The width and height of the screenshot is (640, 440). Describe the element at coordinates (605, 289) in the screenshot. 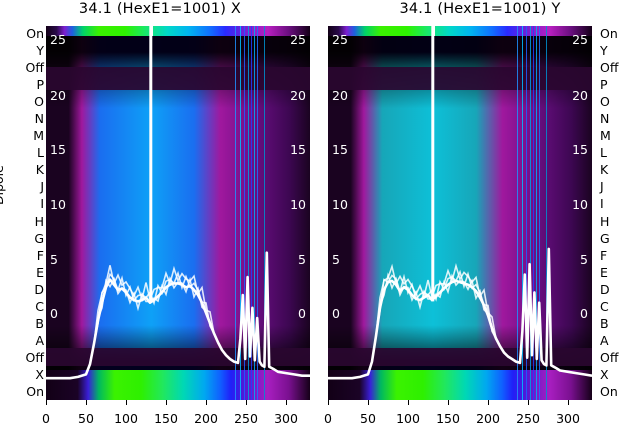

I see `category-label-right-15: D` at that location.